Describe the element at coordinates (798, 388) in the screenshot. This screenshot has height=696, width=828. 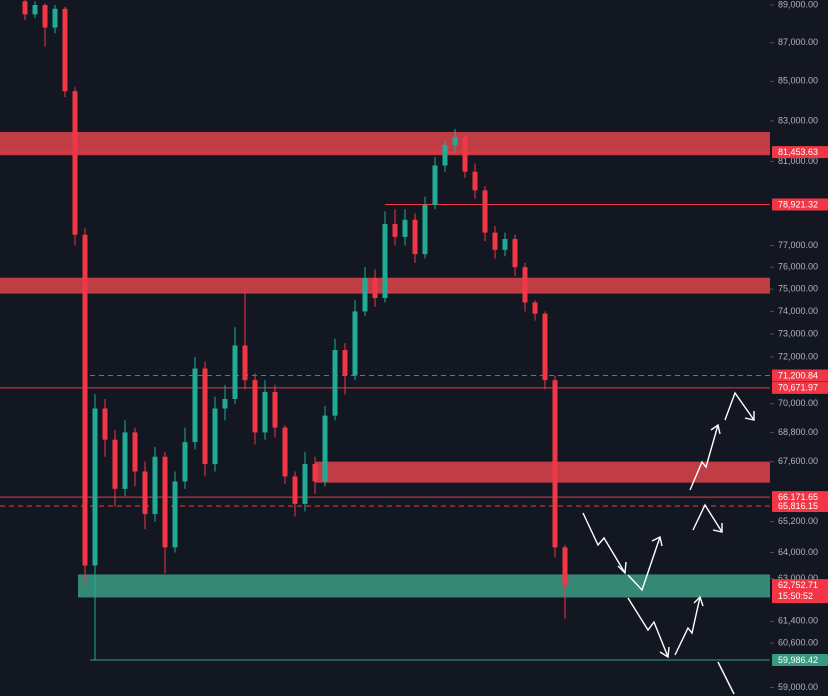
I see `price-label: 70,671.97` at that location.